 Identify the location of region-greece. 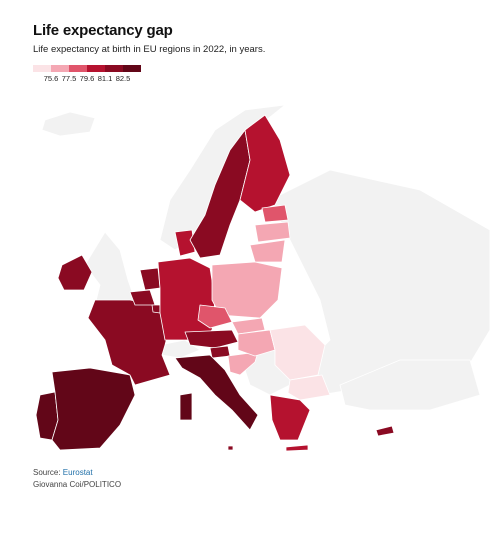
(290, 417).